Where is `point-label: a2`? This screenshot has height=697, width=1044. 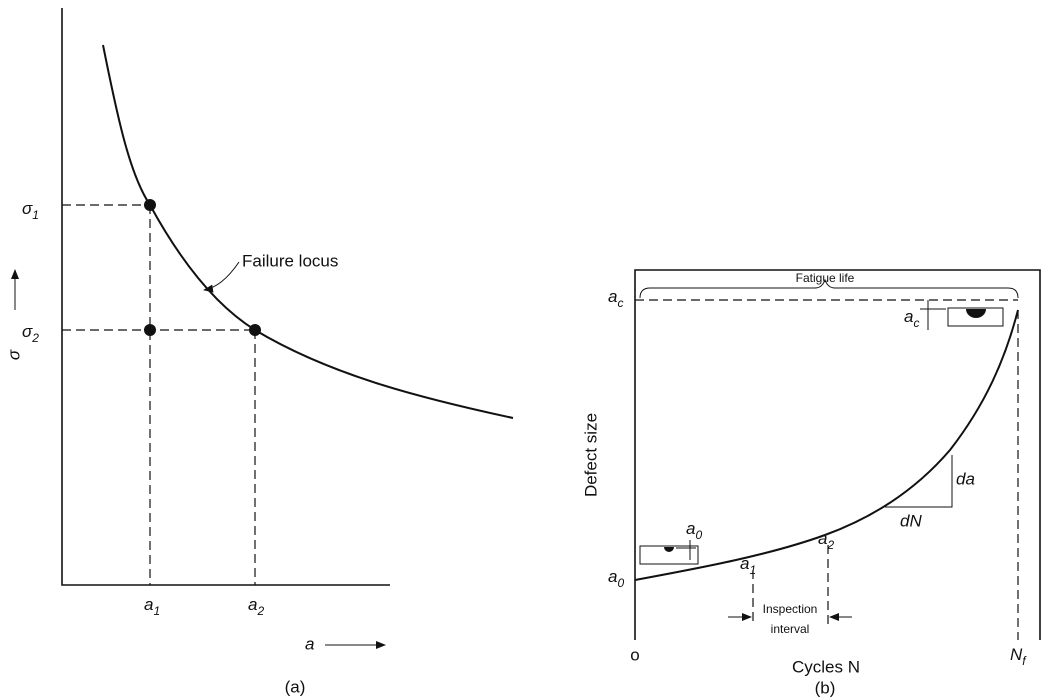 point-label: a2 is located at coordinates (826, 540).